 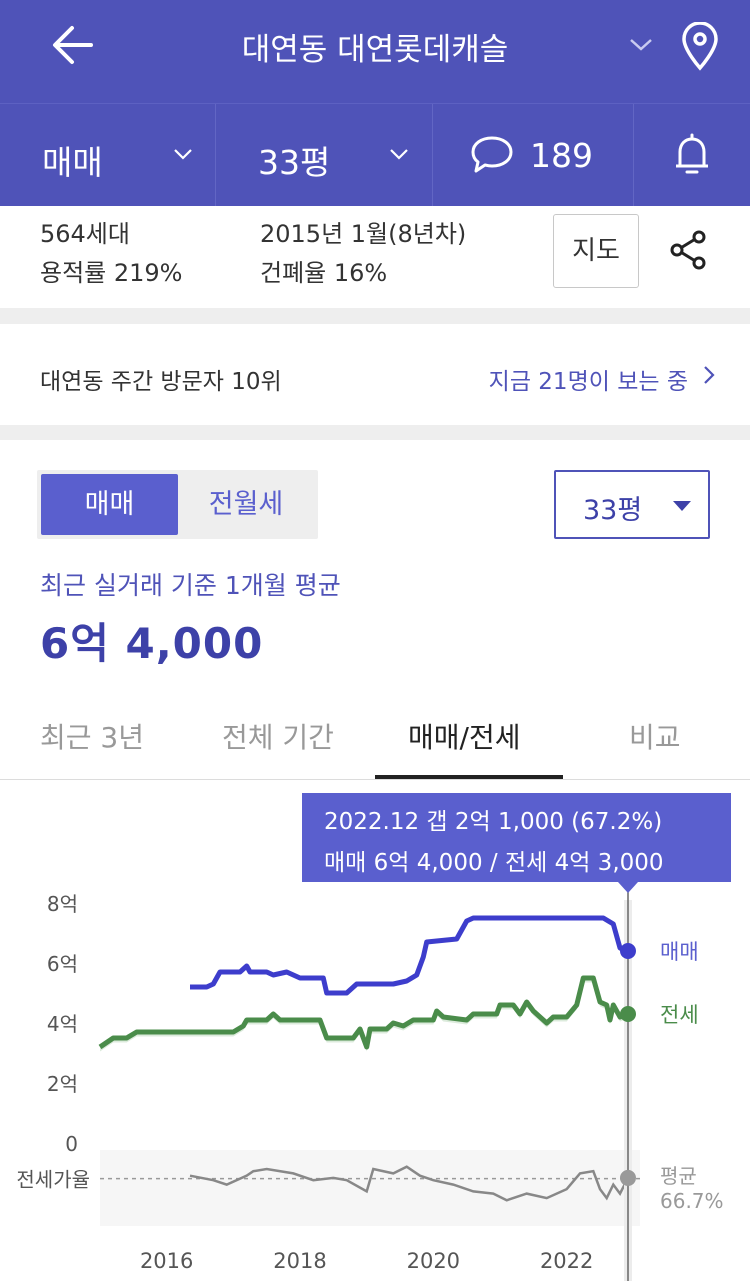 I want to click on chart-tabs: 최근 3년 전체 기간 매매/전세 비교, so click(x=375, y=740).